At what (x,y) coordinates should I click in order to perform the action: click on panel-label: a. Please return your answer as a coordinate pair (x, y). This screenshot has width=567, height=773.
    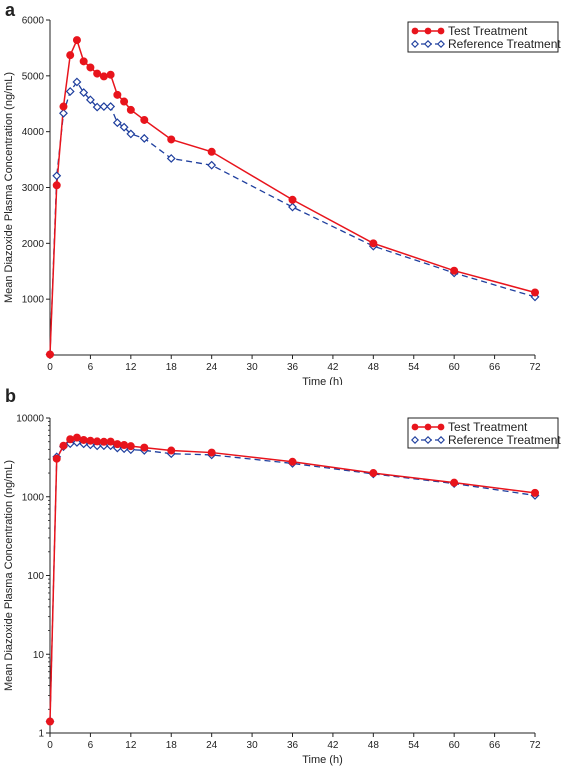
    Looking at the image, I should click on (10, 10).